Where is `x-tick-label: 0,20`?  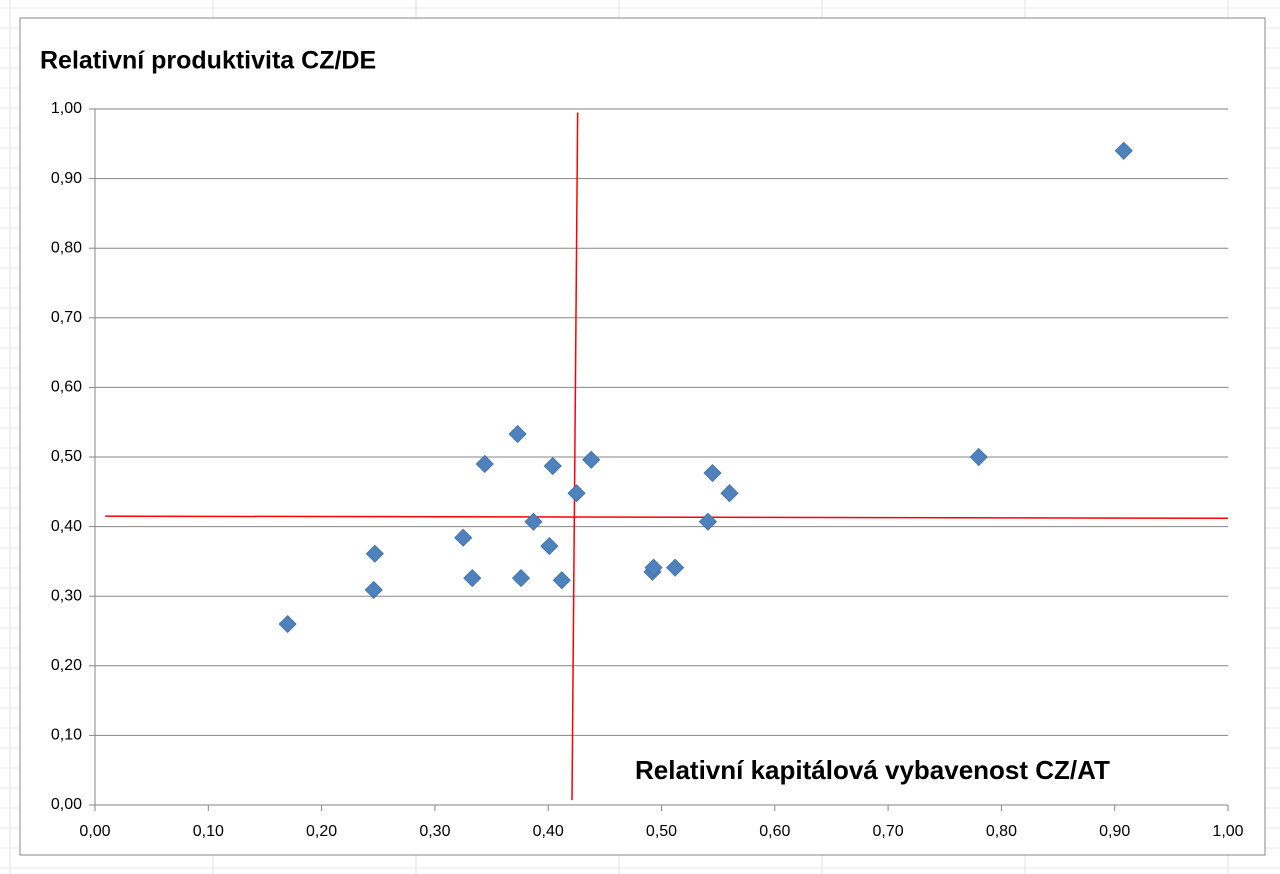
x-tick-label: 0,20 is located at coordinates (321, 831).